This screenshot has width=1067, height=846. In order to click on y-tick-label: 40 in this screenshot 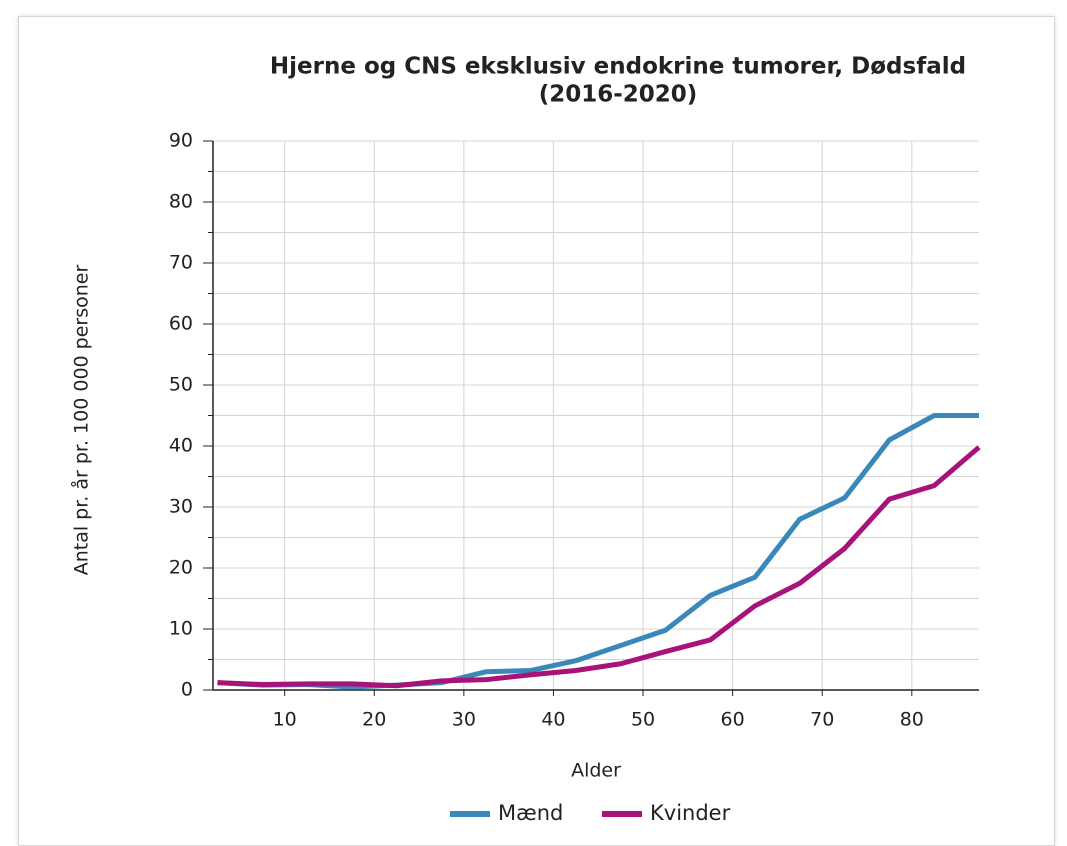, I will do `click(181, 446)`.